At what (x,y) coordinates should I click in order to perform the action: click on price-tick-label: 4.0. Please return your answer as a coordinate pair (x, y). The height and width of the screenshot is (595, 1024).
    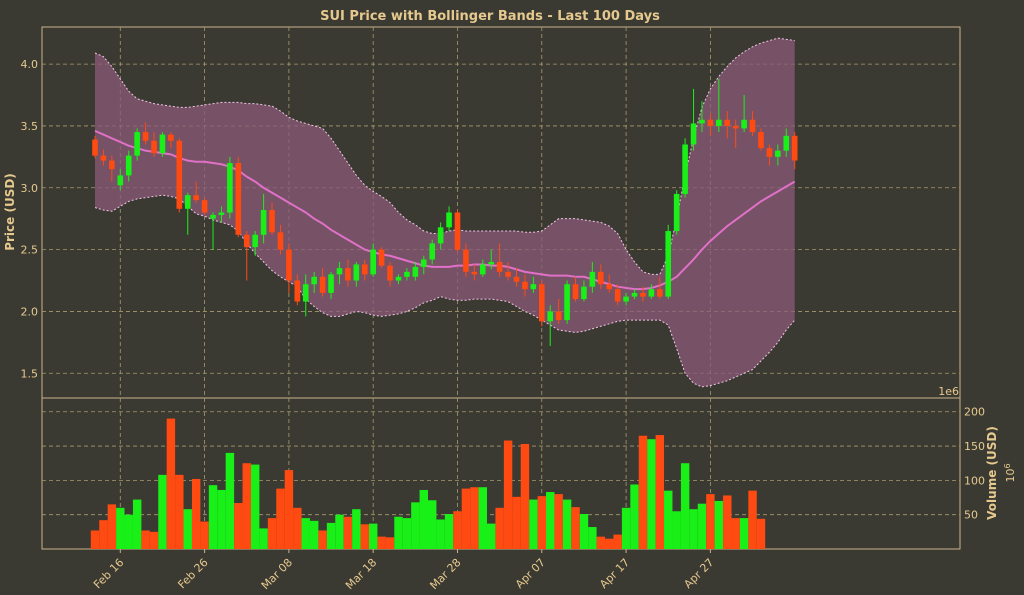
    Looking at the image, I should click on (30, 64).